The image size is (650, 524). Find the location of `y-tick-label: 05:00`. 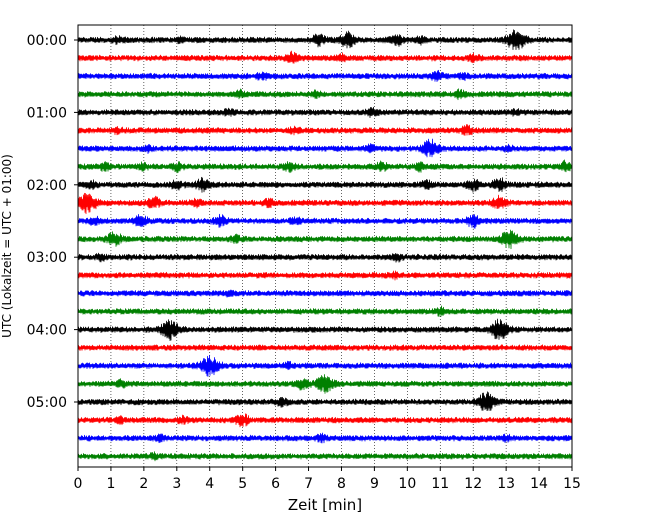

y-tick-label: 05:00 is located at coordinates (47, 403).